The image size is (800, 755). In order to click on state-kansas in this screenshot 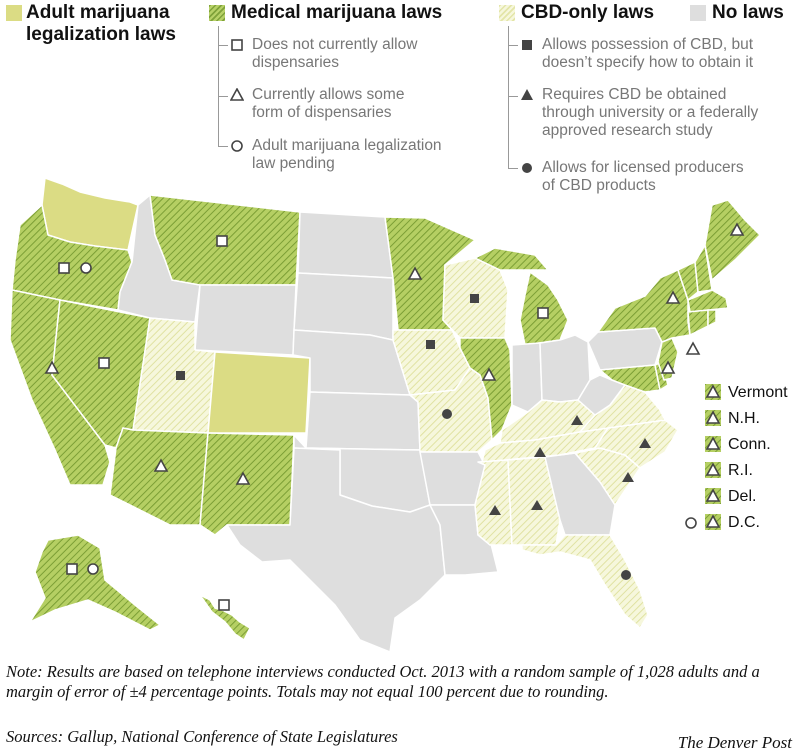, I will do `click(363, 421)`.